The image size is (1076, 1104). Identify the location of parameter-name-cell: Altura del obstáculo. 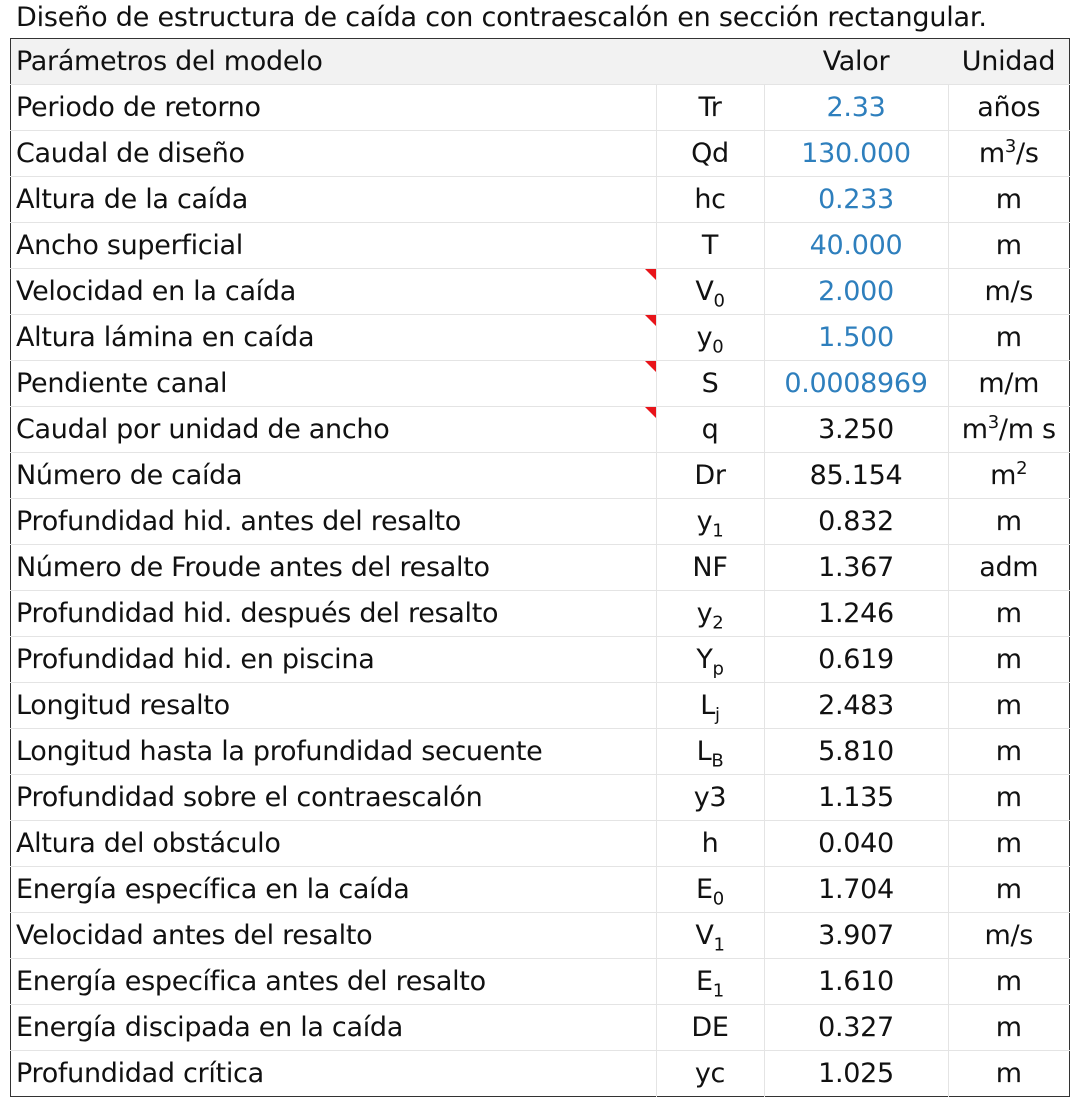
(333, 843).